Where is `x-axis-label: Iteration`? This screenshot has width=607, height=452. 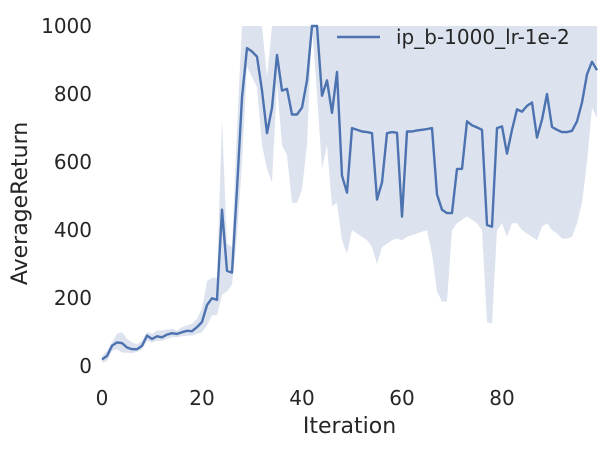 x-axis-label: Iteration is located at coordinates (349, 426).